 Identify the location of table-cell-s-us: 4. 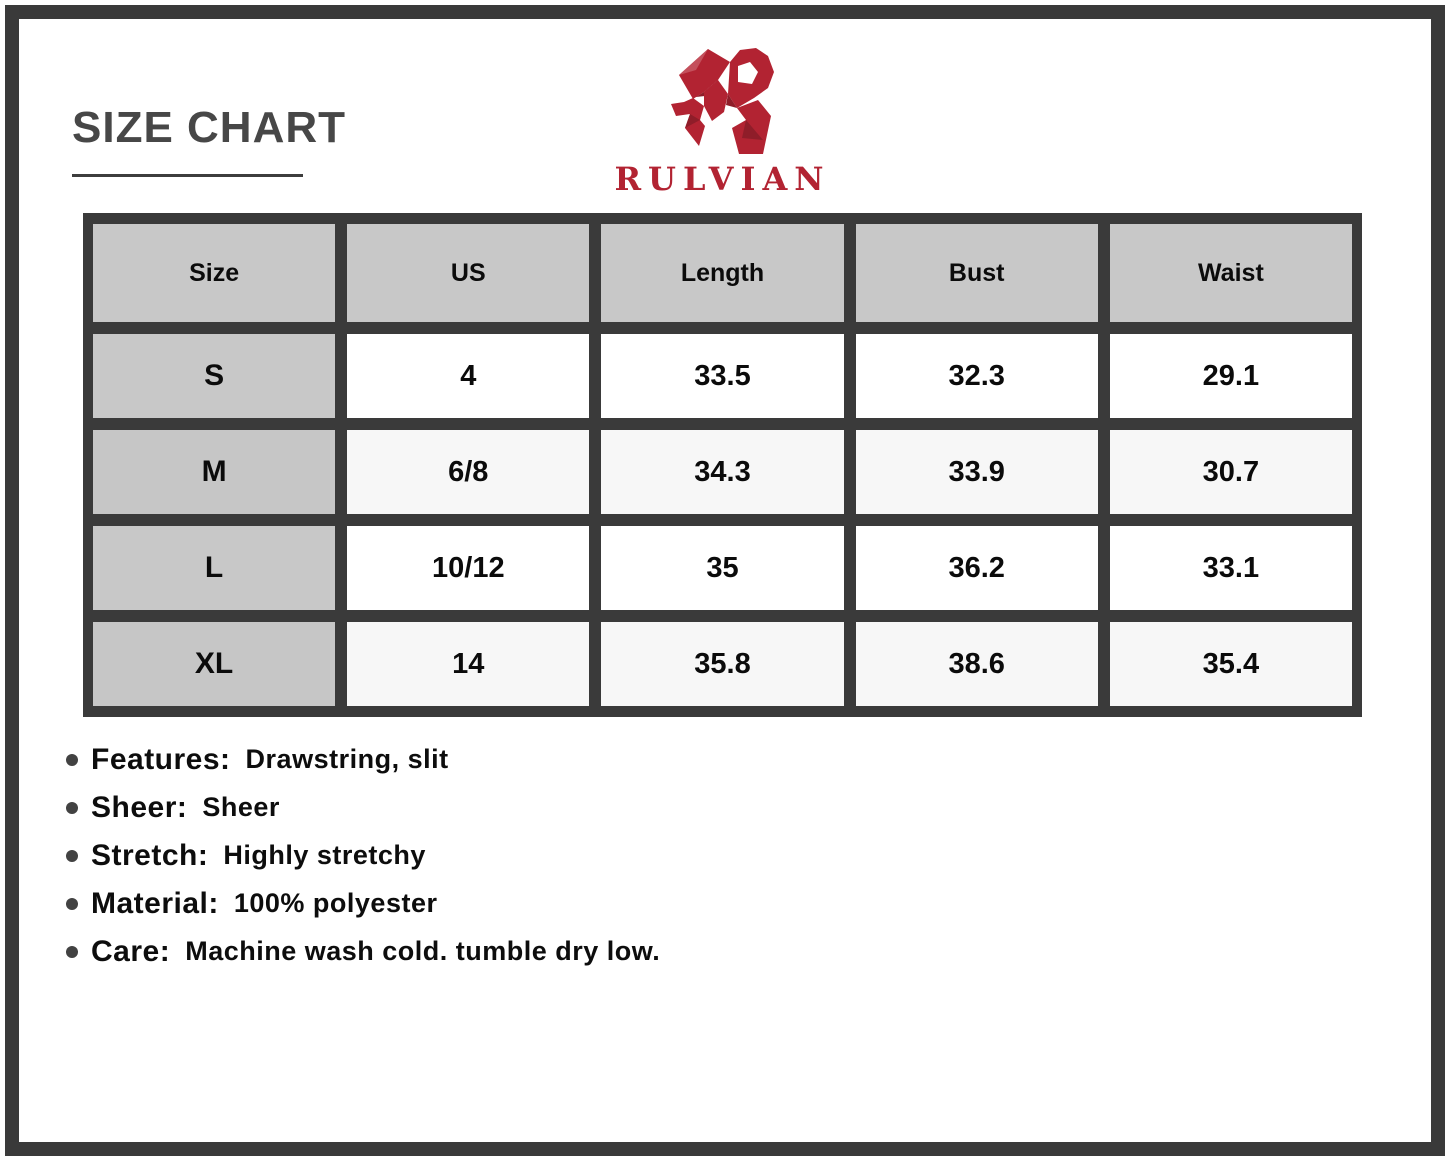
(468, 376).